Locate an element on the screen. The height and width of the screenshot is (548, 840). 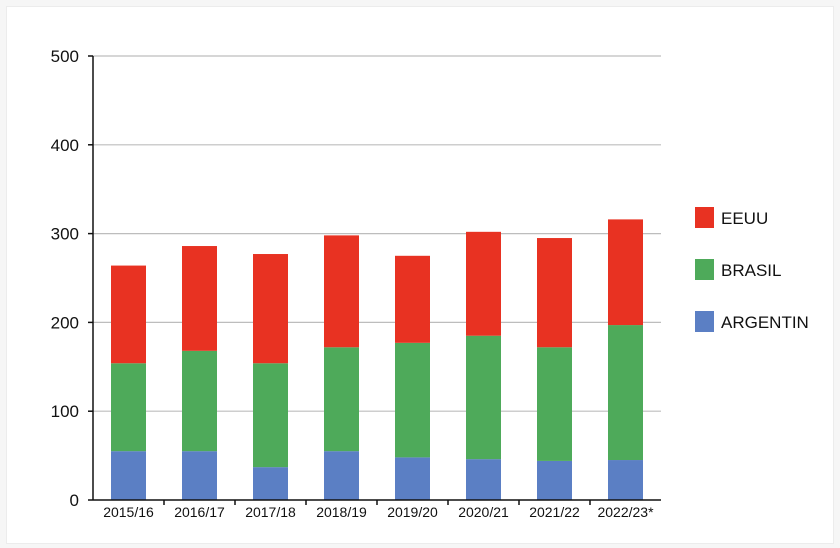
x-tick-label: 2015/16 is located at coordinates (128, 512).